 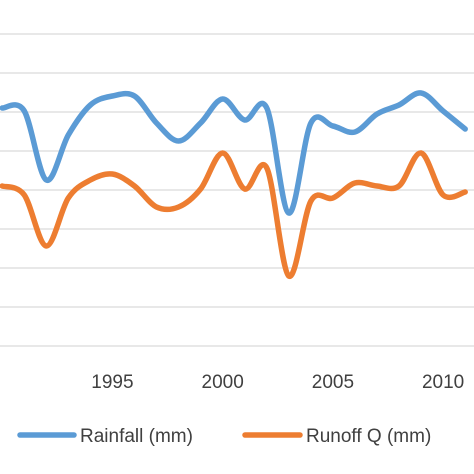 What do you see at coordinates (443, 382) in the screenshot?
I see `x-tick-label: 2010` at bounding box center [443, 382].